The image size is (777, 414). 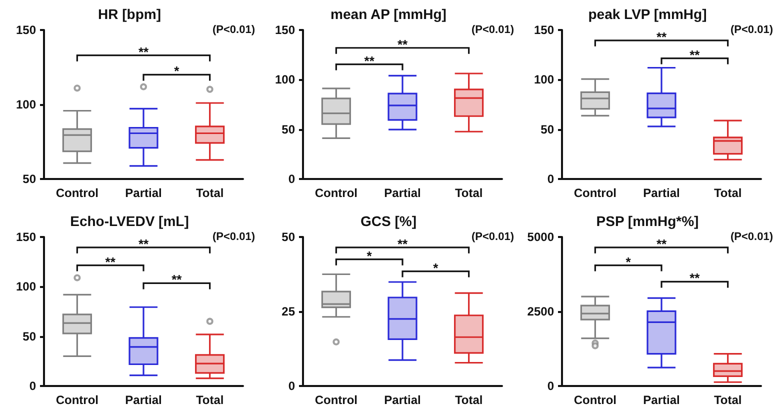 I want to click on chart-title: Echo-LVEDV [mL], so click(x=129, y=221).